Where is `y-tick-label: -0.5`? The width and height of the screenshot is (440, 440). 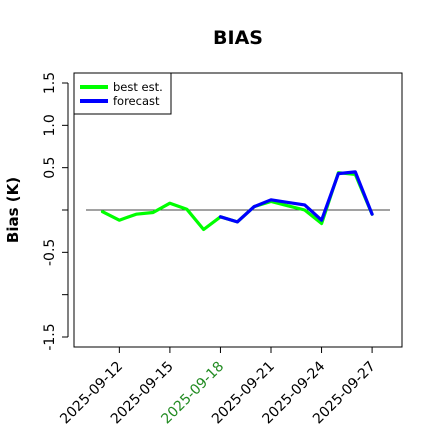
y-tick-label: -0.5 is located at coordinates (50, 252).